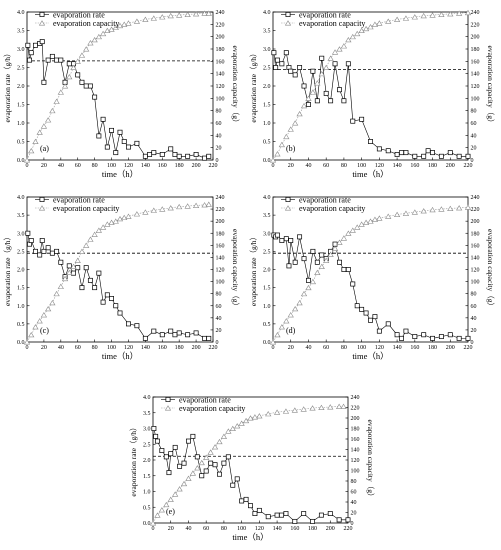 The width and height of the screenshot is (501, 550). What do you see at coordinates (21, 87) in the screenshot?
I see `panel-1-y-tick-label: 2.0` at bounding box center [21, 87].